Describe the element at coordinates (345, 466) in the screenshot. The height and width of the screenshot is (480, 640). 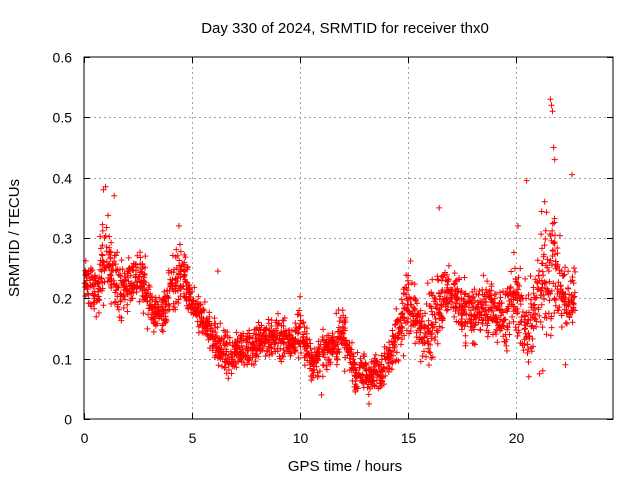
I see `x-axis-title: GPS time / hours` at that location.